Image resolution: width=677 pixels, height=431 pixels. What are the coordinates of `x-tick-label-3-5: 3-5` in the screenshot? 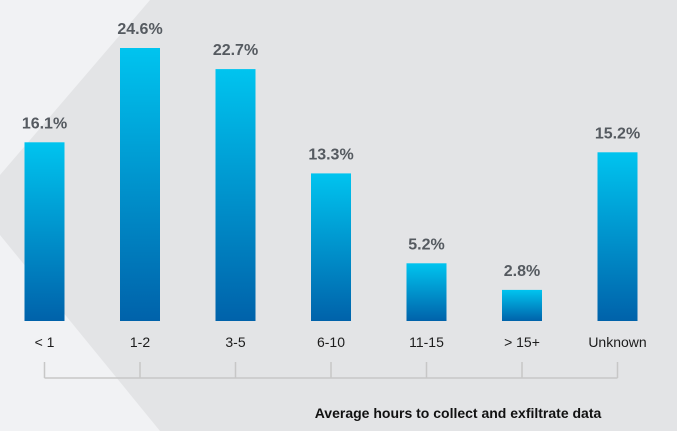 It's located at (235, 342).